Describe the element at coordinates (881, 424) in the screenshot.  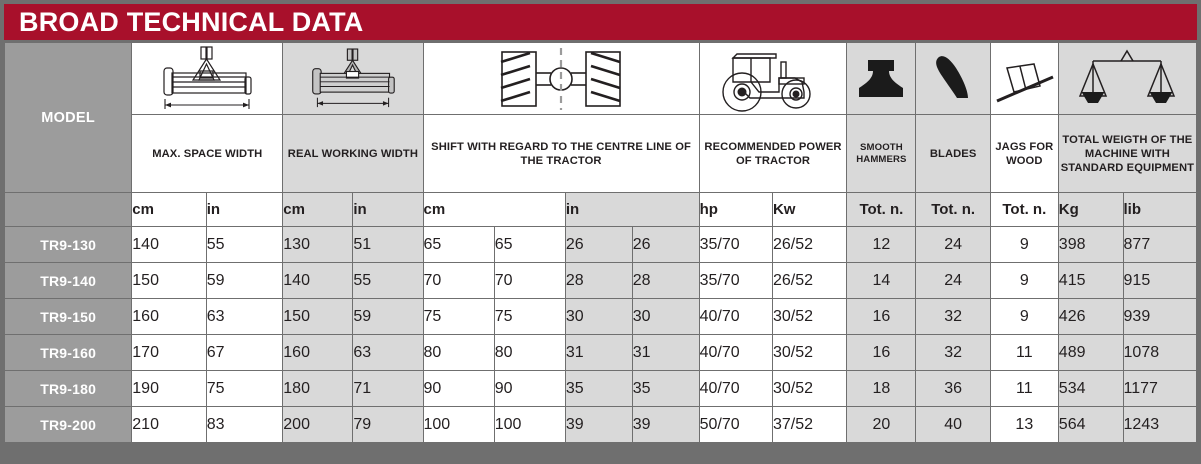
I see `cell-hammers: 20` at that location.